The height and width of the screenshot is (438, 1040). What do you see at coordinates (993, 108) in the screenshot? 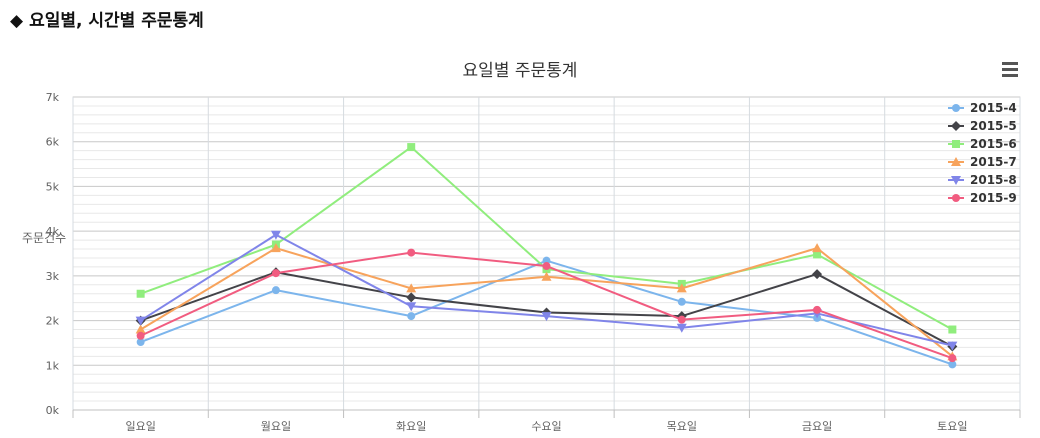
I see `legend-label: 2015-4` at bounding box center [993, 108].